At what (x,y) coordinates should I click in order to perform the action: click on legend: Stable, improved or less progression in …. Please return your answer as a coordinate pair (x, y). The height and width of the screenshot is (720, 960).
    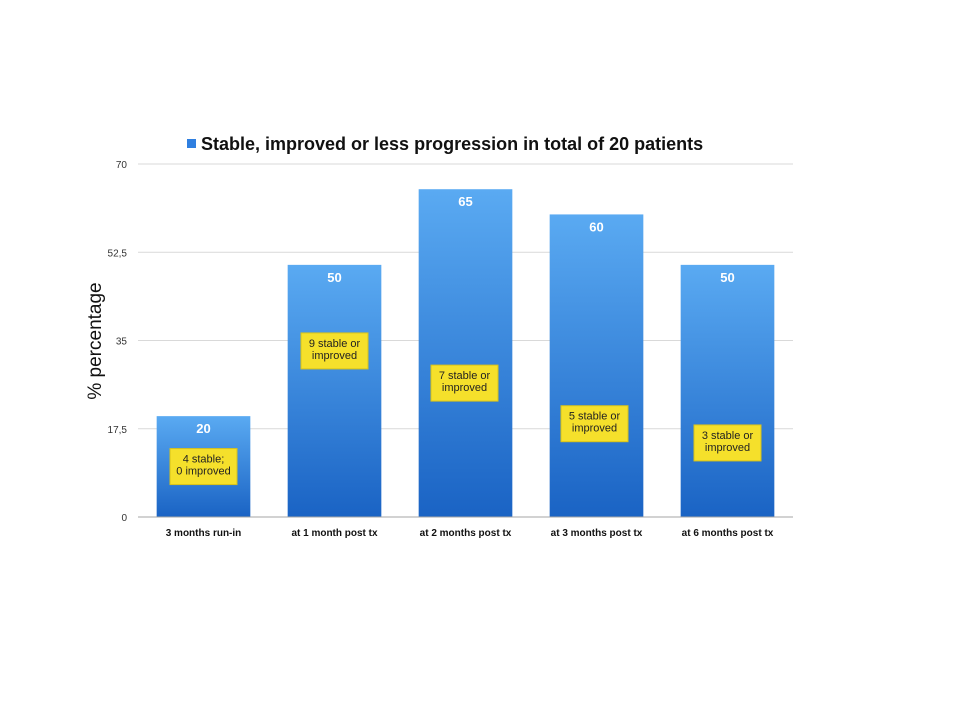
    Looking at the image, I should click on (445, 144).